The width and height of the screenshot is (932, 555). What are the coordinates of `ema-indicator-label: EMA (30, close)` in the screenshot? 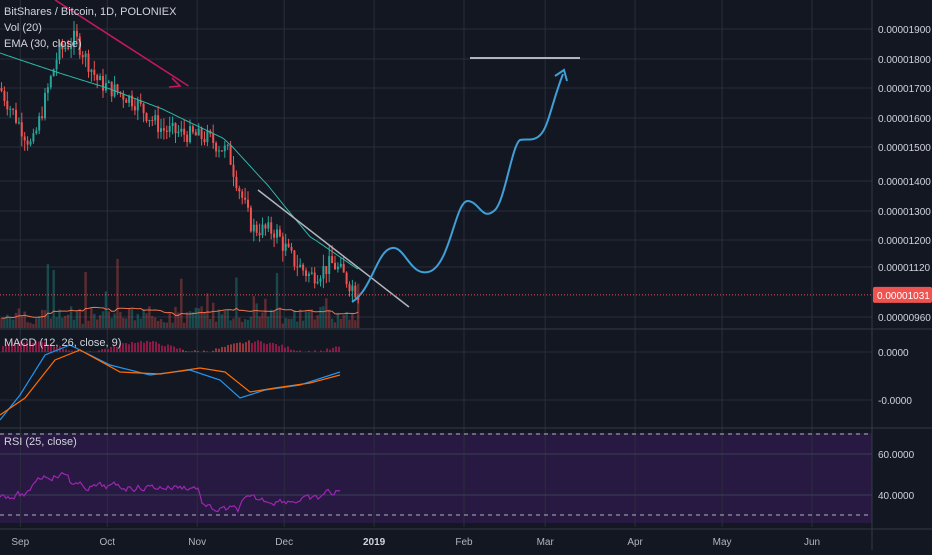 It's located at (90, 44).